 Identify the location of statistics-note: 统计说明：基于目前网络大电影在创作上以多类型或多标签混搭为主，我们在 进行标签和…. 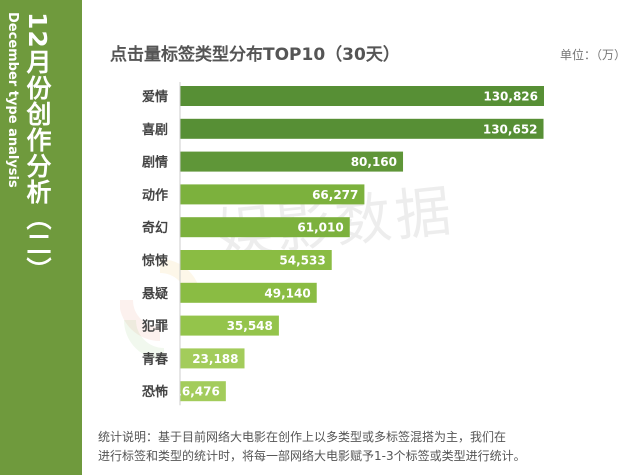
(358, 447).